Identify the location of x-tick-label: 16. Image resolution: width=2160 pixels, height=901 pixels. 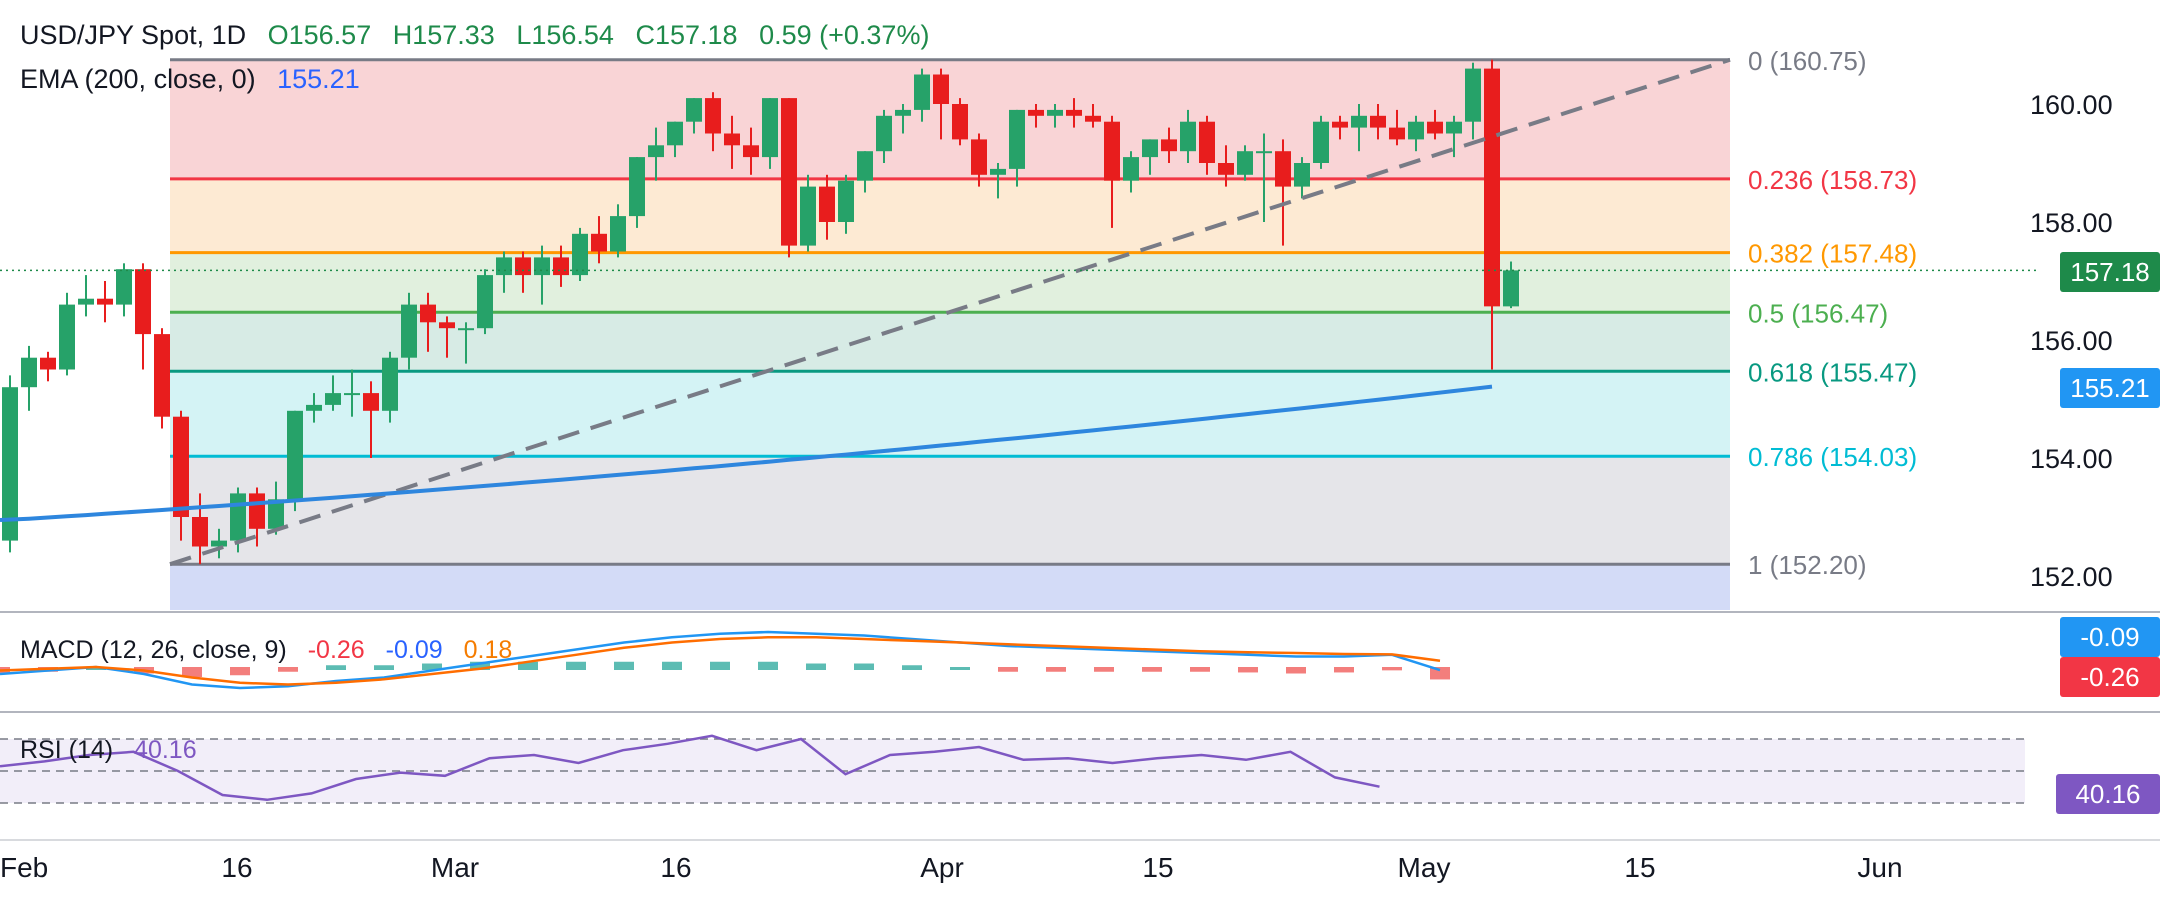
(236, 867).